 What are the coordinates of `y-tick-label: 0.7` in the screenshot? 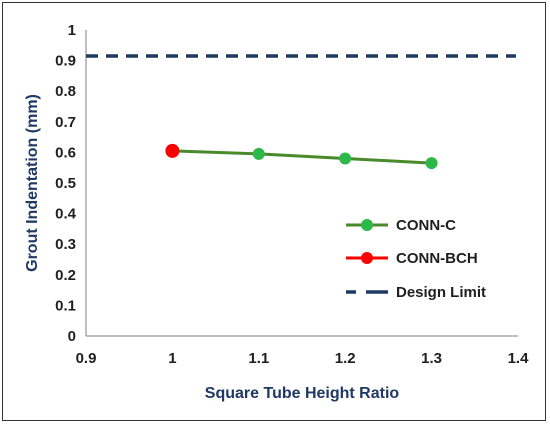 It's located at (65, 122).